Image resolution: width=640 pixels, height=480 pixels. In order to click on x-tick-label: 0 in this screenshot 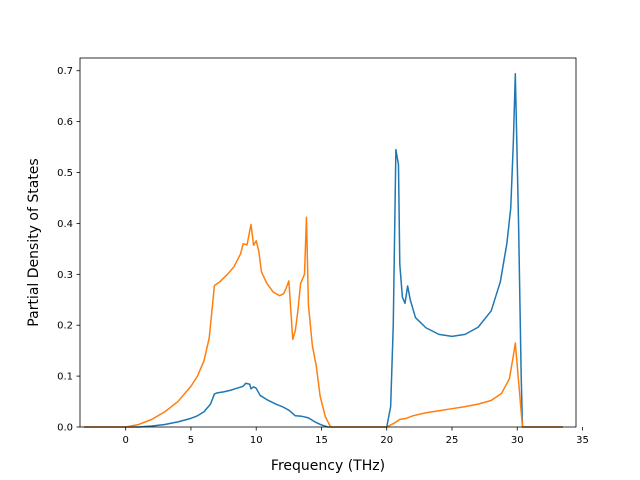, I will do `click(125, 440)`.